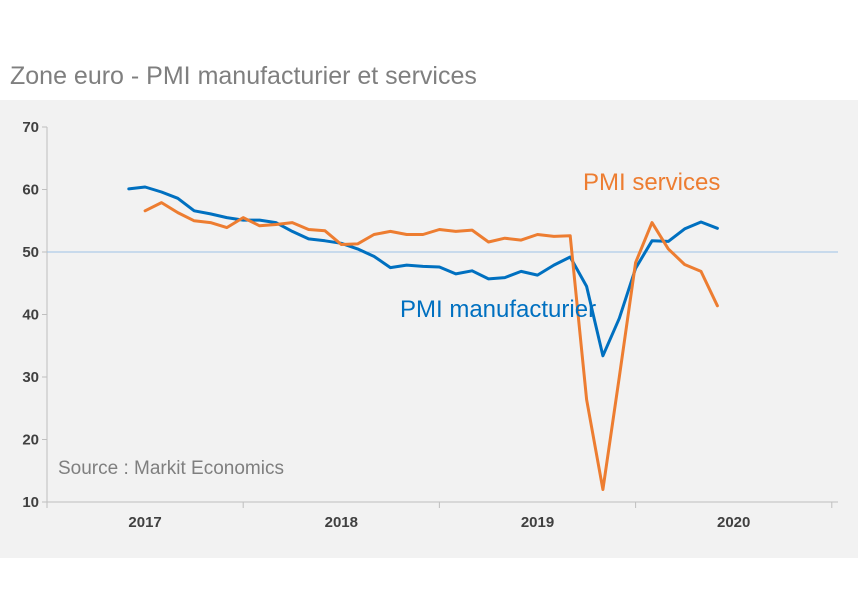  I want to click on label-pmi-services: PMI services, so click(651, 182).